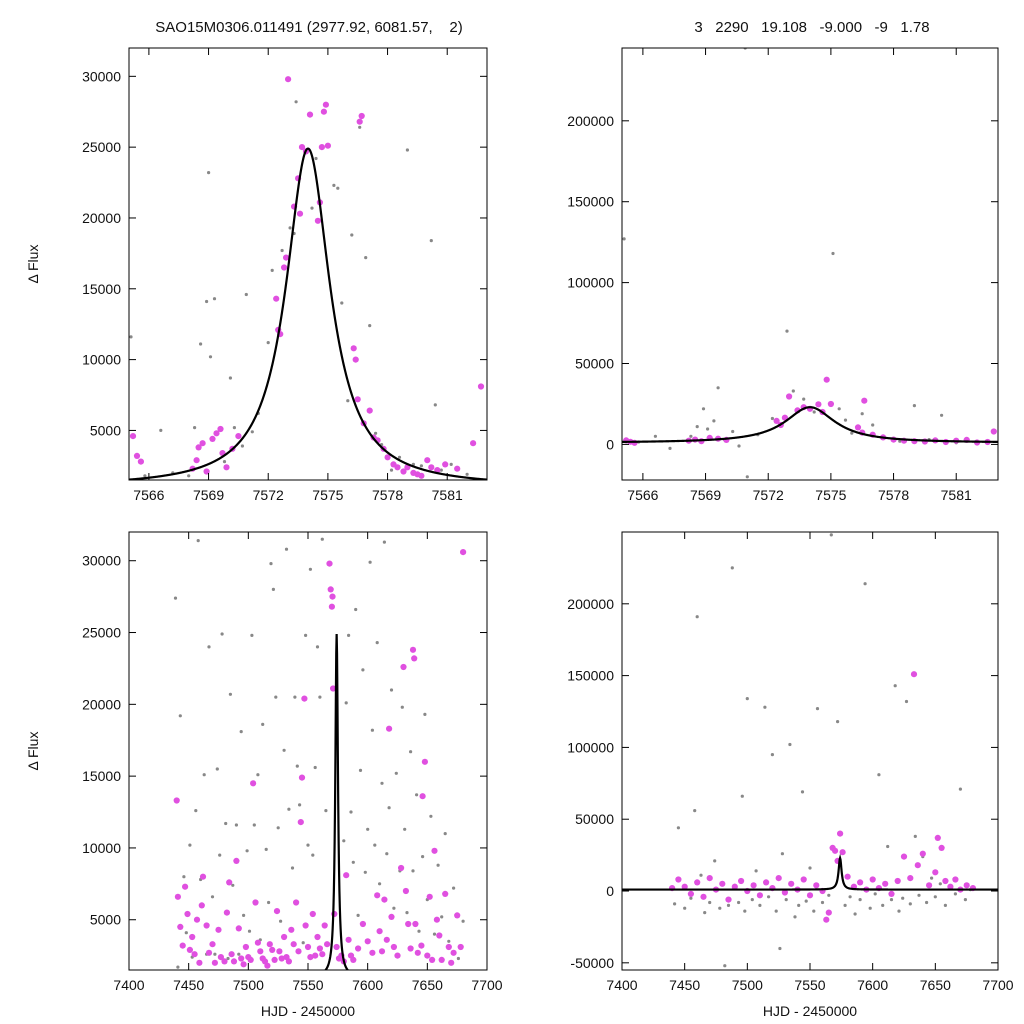 The image size is (1024, 1024). Describe the element at coordinates (101, 147) in the screenshot. I see `y-tick-label: 25000` at that location.